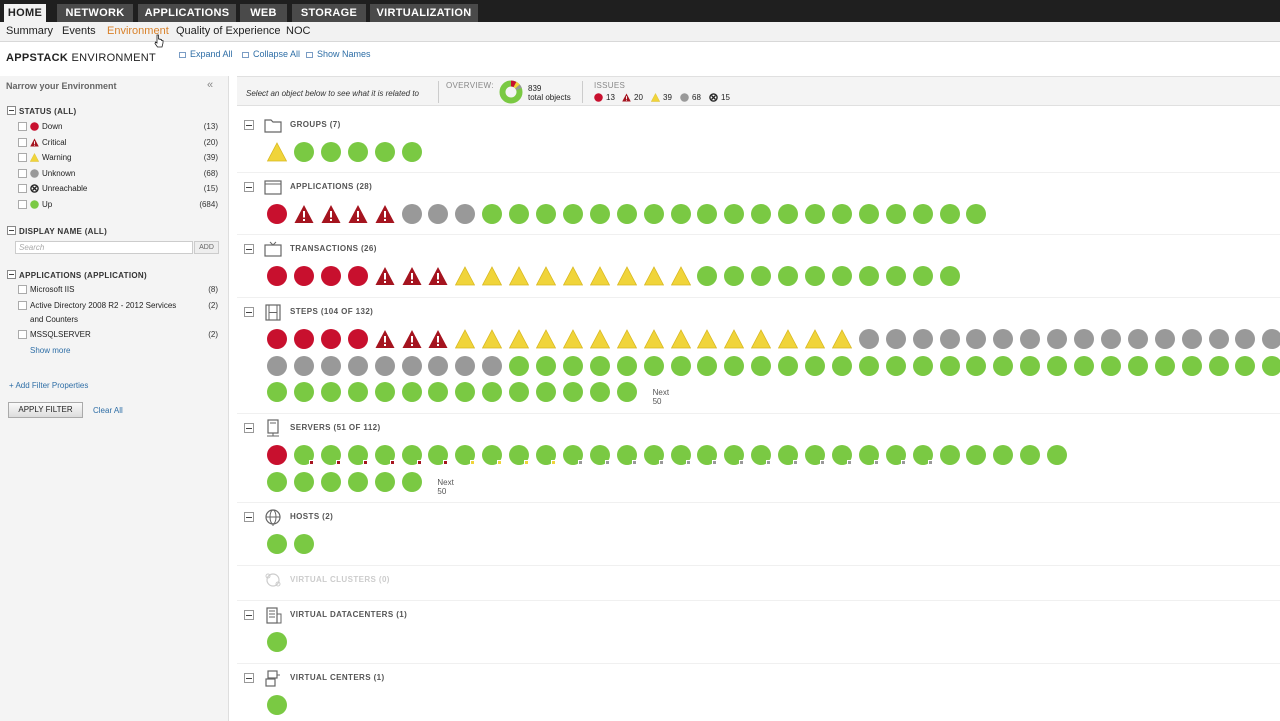  Describe the element at coordinates (271, 54) in the screenshot. I see `collapse-all-link: Collapse All` at that location.